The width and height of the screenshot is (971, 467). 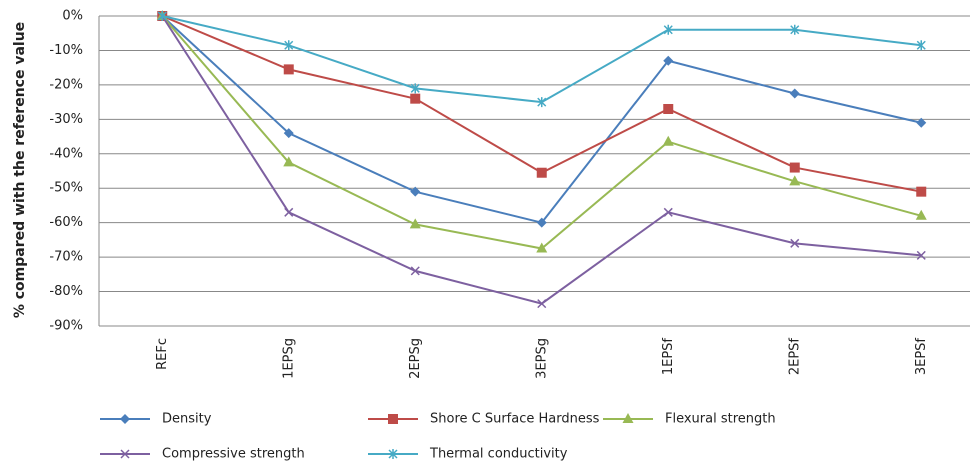 I want to click on x-tick-label: 2EPSg, so click(x=415, y=358).